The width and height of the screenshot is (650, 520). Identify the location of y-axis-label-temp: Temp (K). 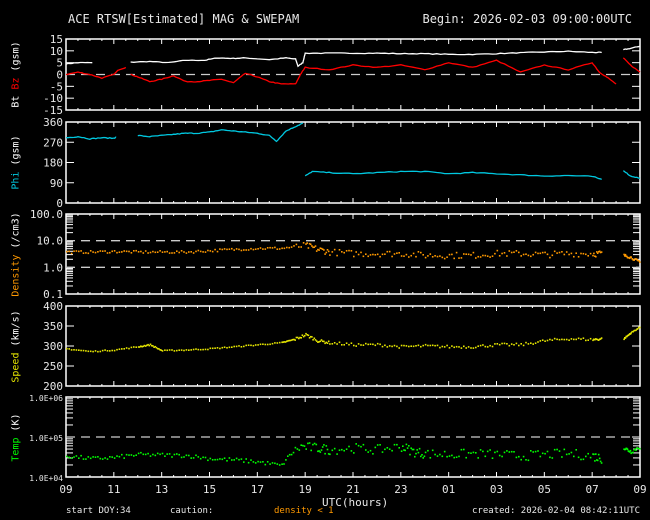
(16, 437).